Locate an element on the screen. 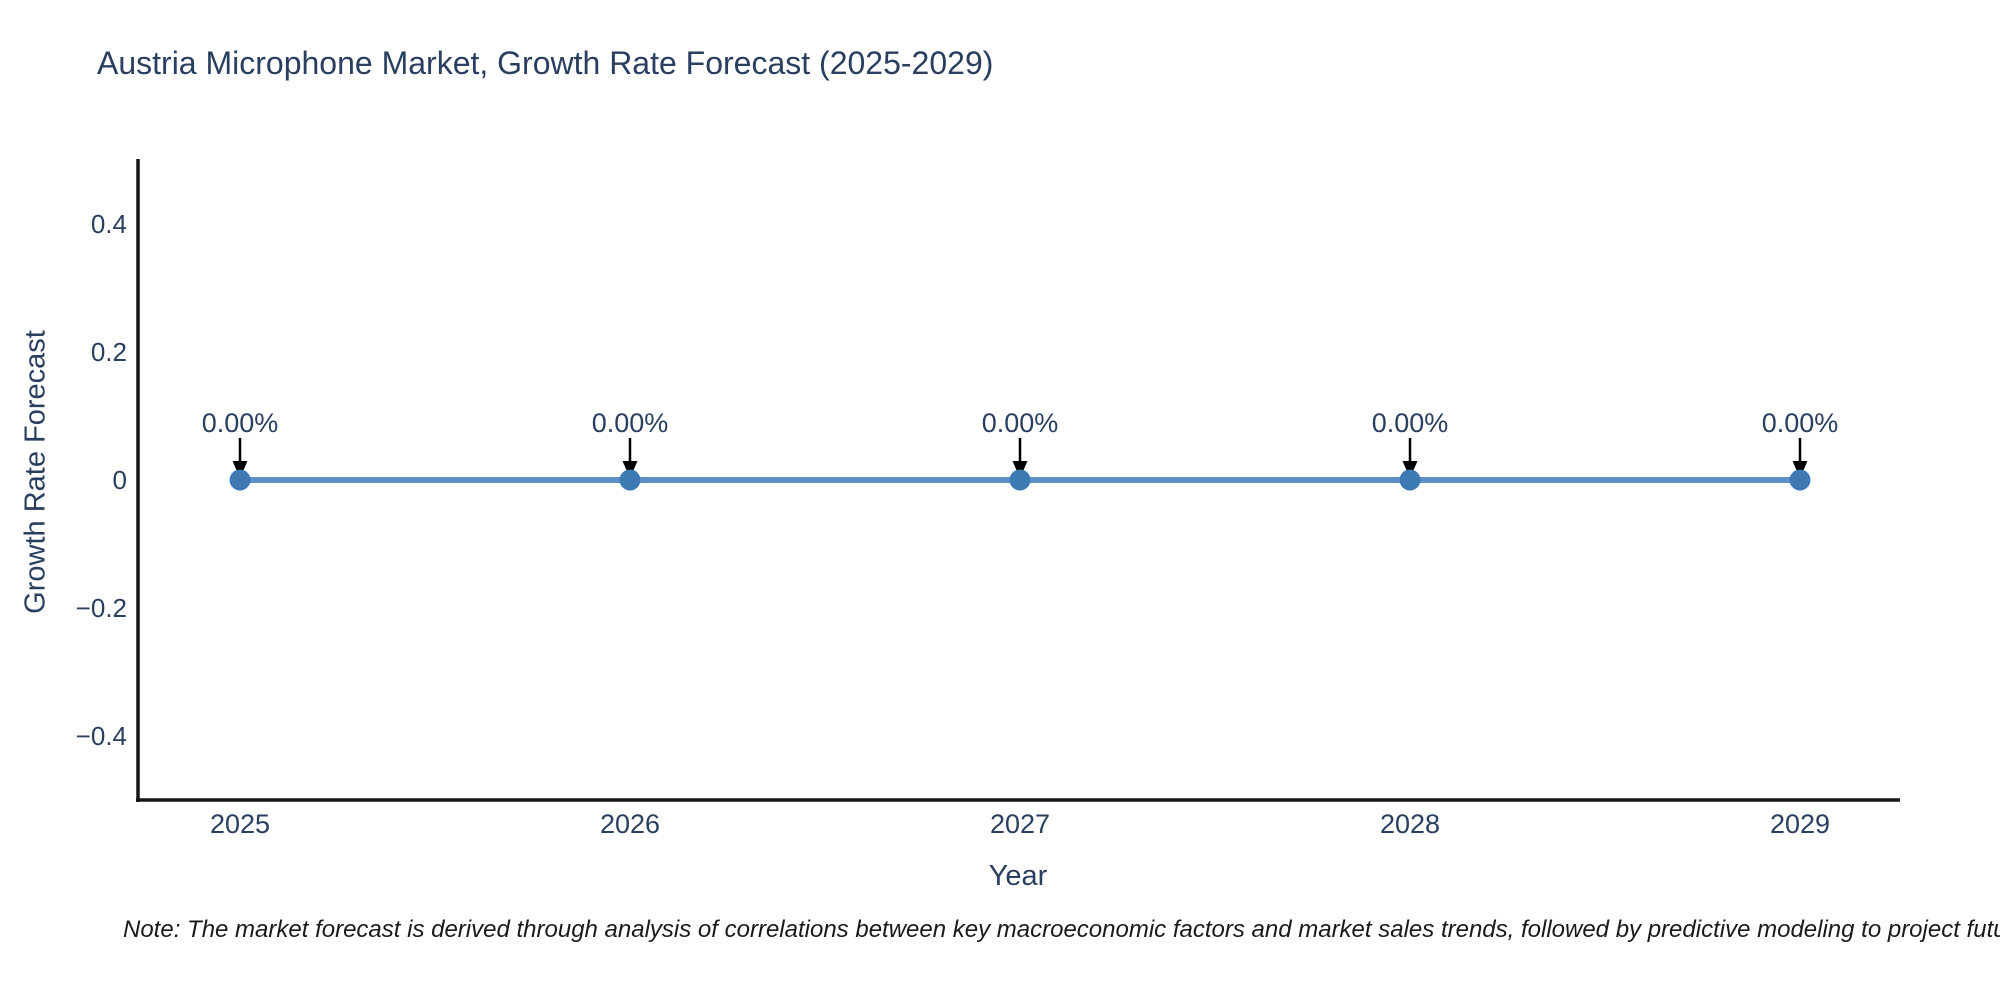 The height and width of the screenshot is (1000, 2000). y-tick-label: −0.4 is located at coordinates (101, 736).